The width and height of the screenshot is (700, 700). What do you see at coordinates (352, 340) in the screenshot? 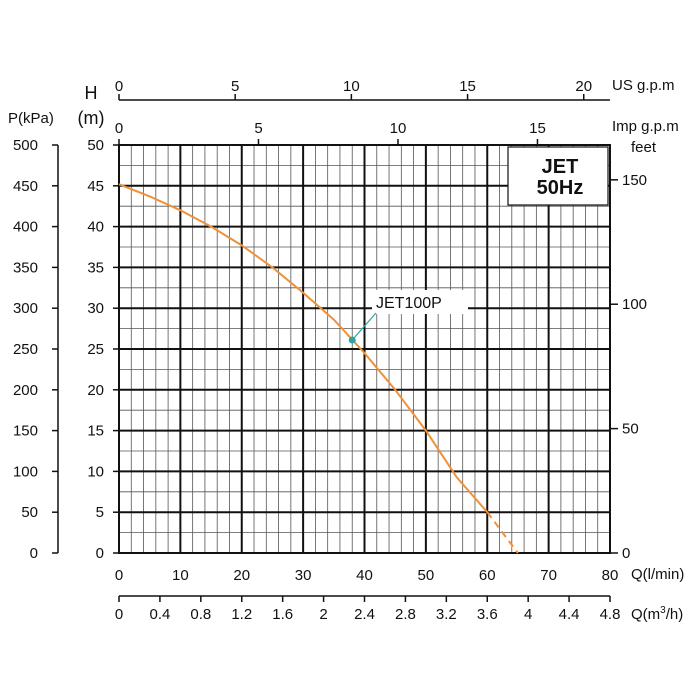
I see `marked-point` at bounding box center [352, 340].